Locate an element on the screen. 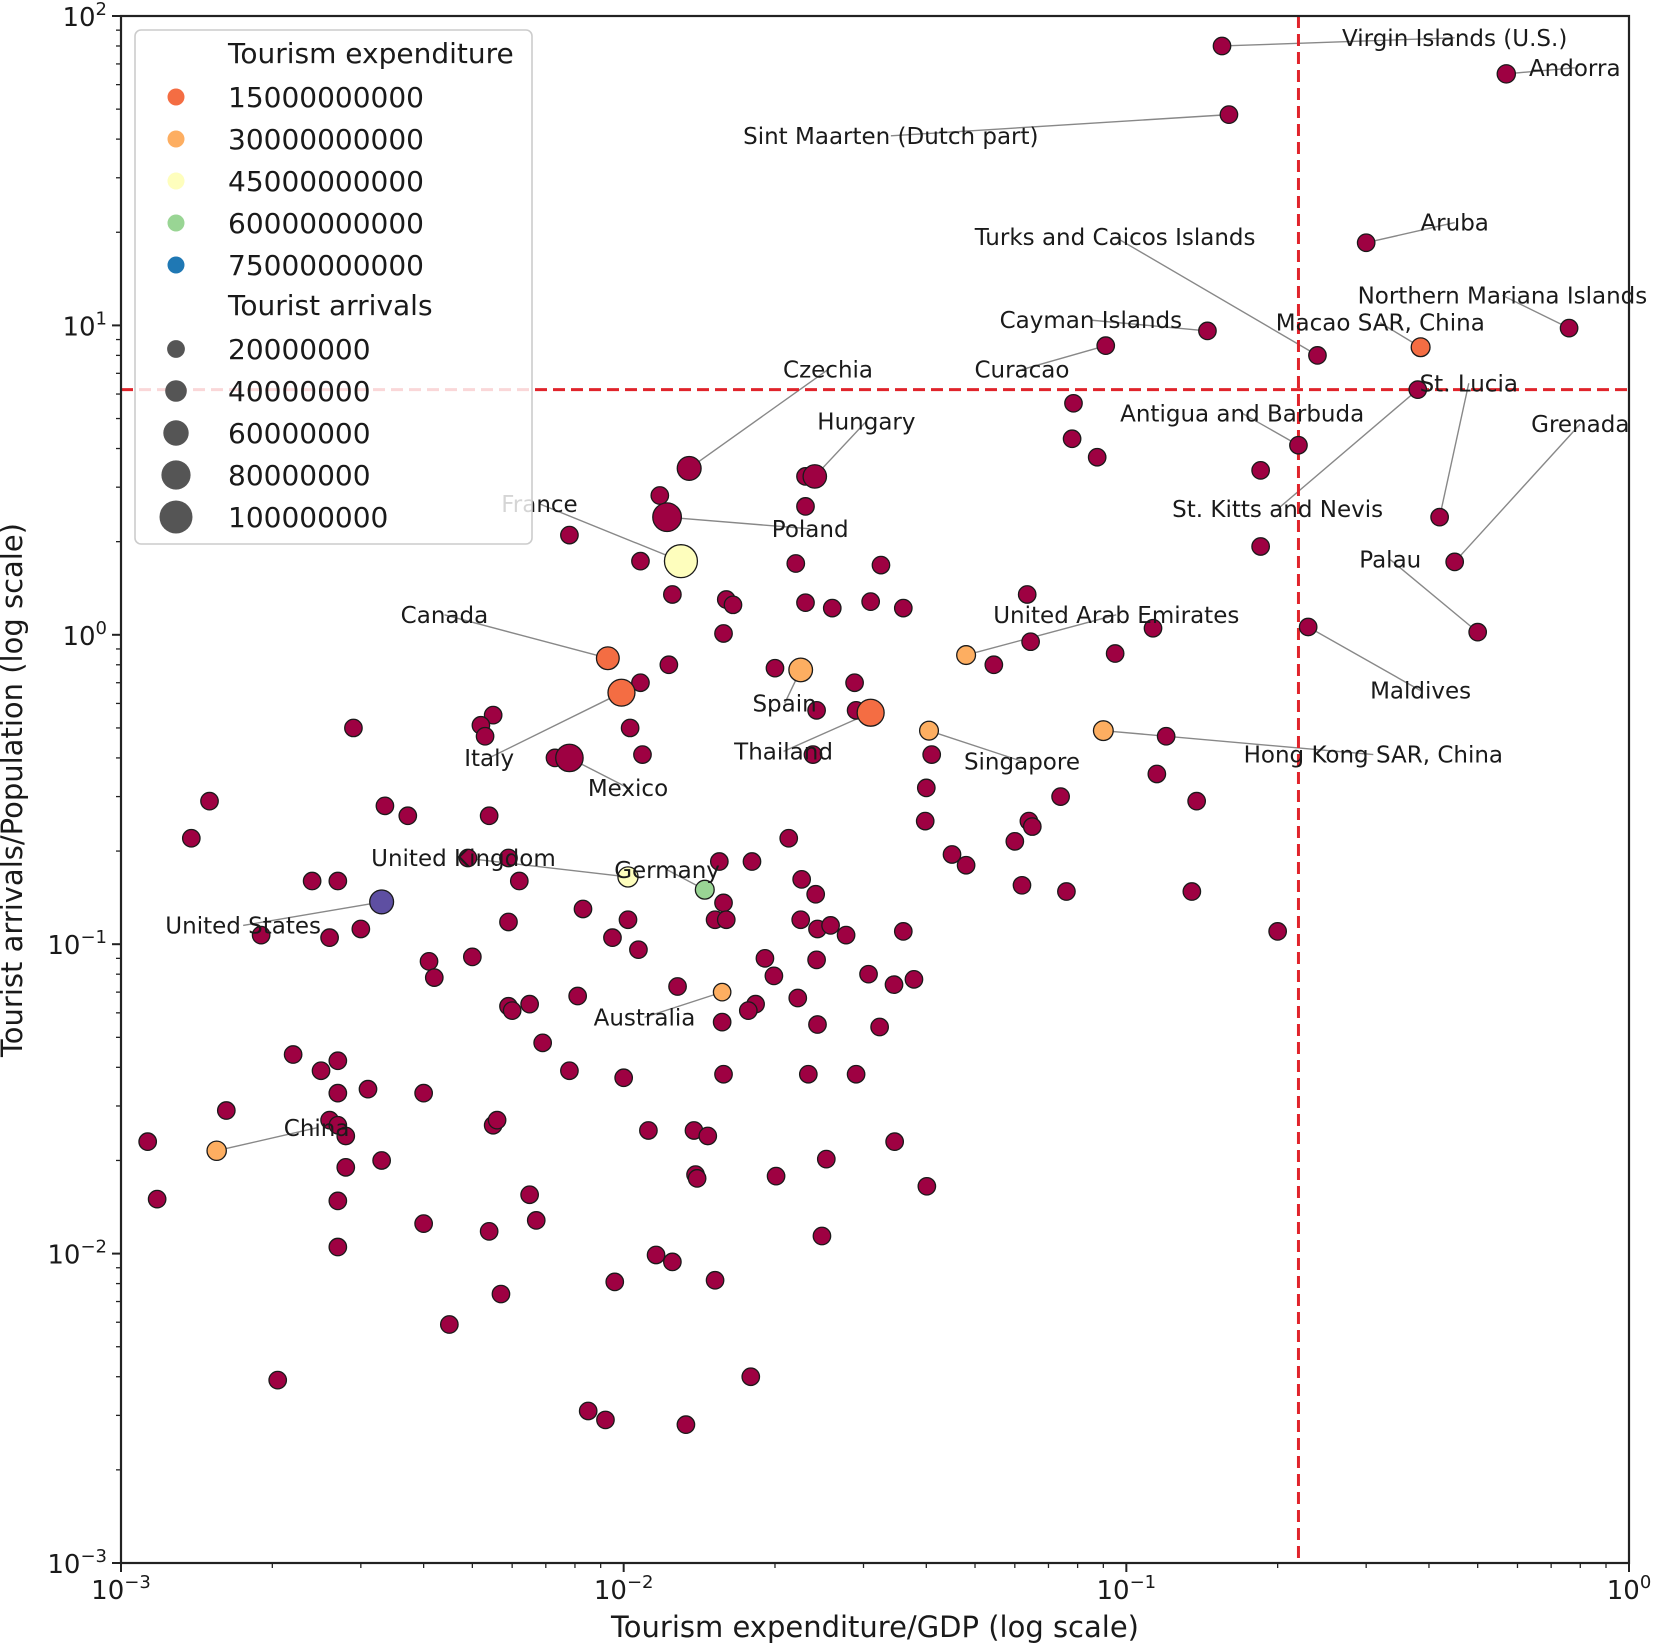  y-tick-exponent: 1 is located at coordinates (101, 318).